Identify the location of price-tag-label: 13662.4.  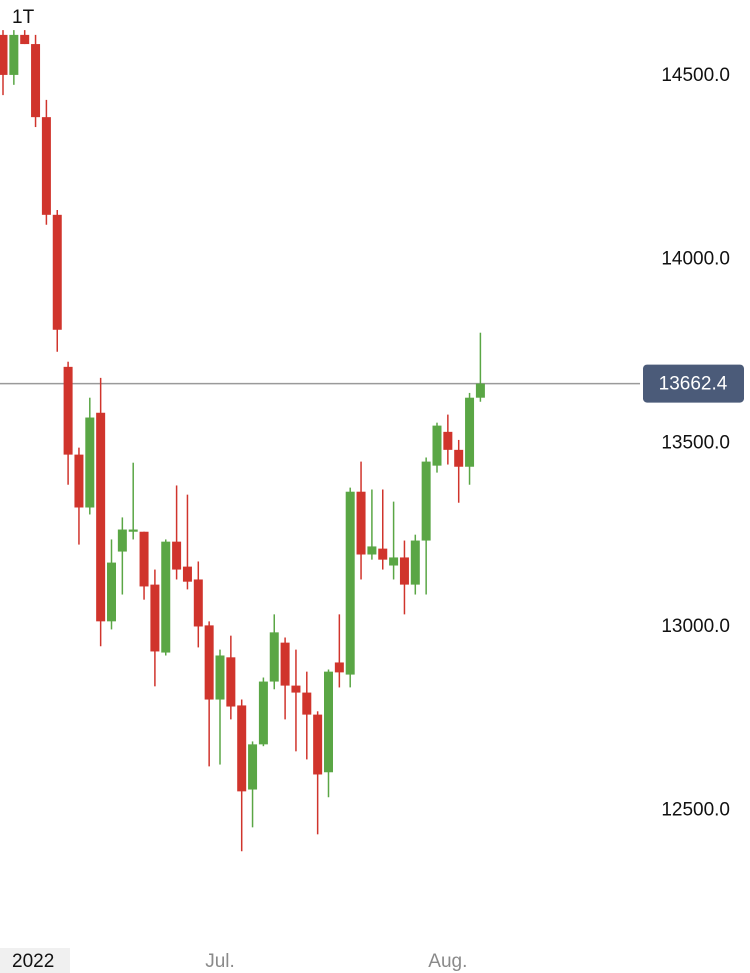
(693, 384).